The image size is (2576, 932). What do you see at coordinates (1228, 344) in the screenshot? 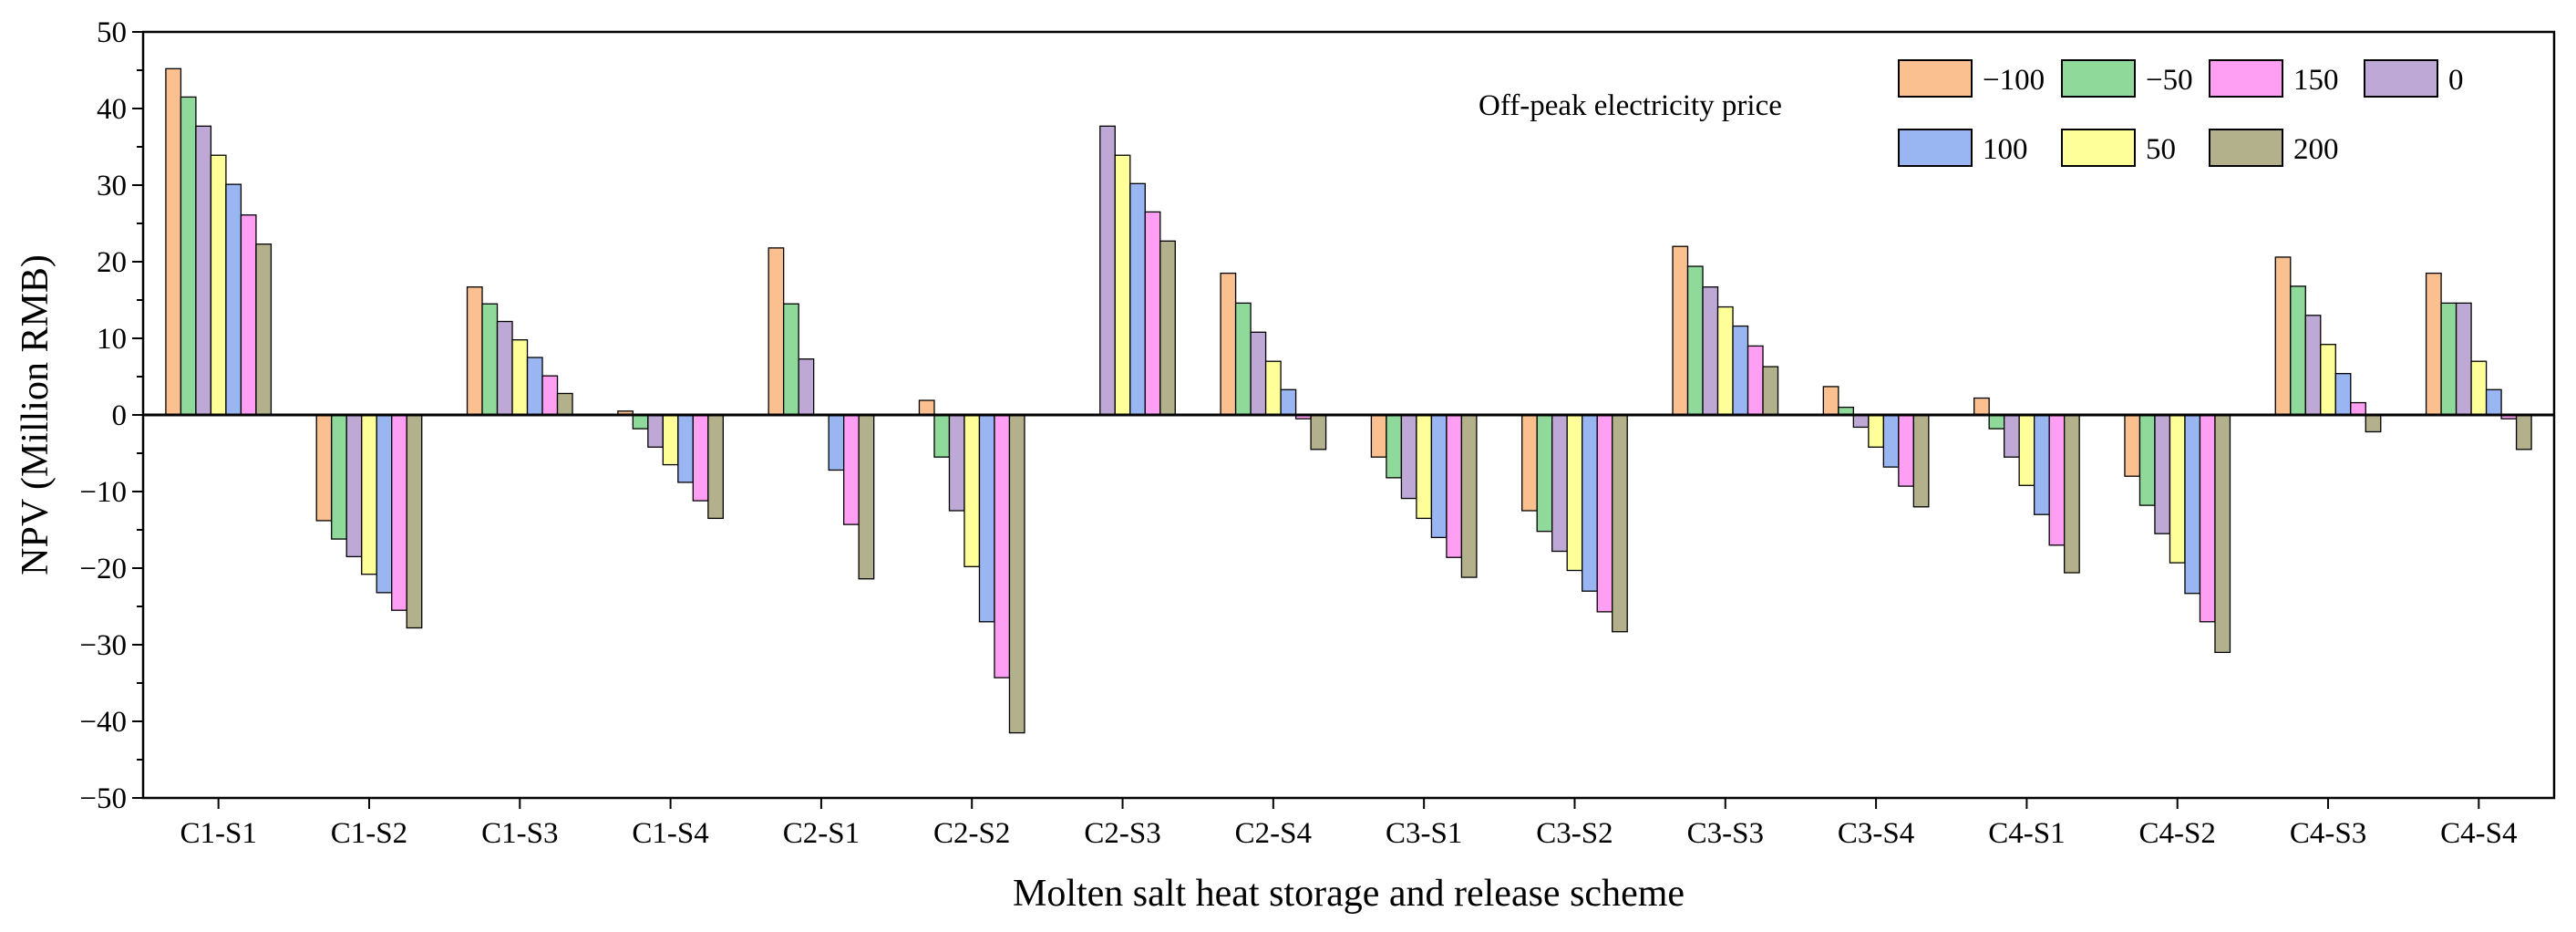
I see `bar-C2-S4-−100` at bounding box center [1228, 344].